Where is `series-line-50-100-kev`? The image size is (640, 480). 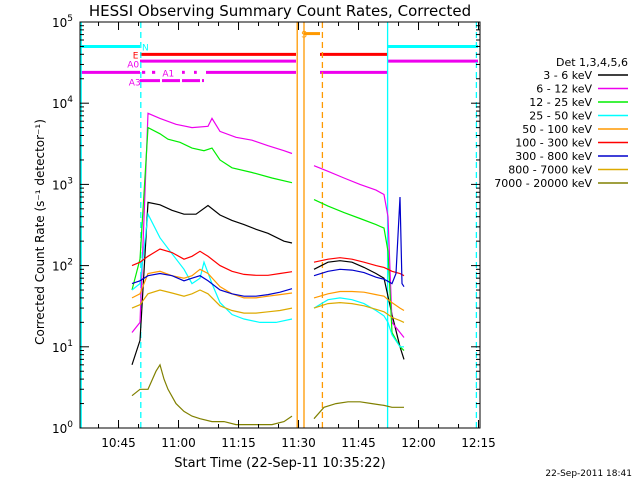
series-line-50-100-kev is located at coordinates (268, 290).